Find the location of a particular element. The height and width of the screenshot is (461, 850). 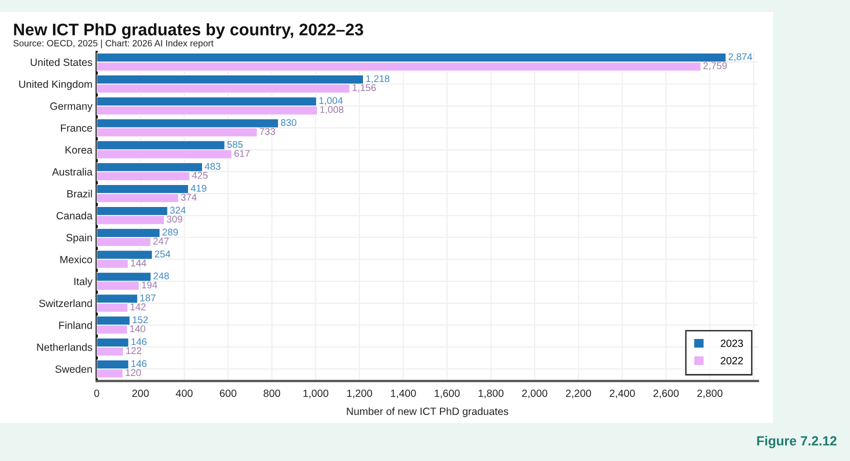

y-tick-label: Netherlands is located at coordinates (64, 347).